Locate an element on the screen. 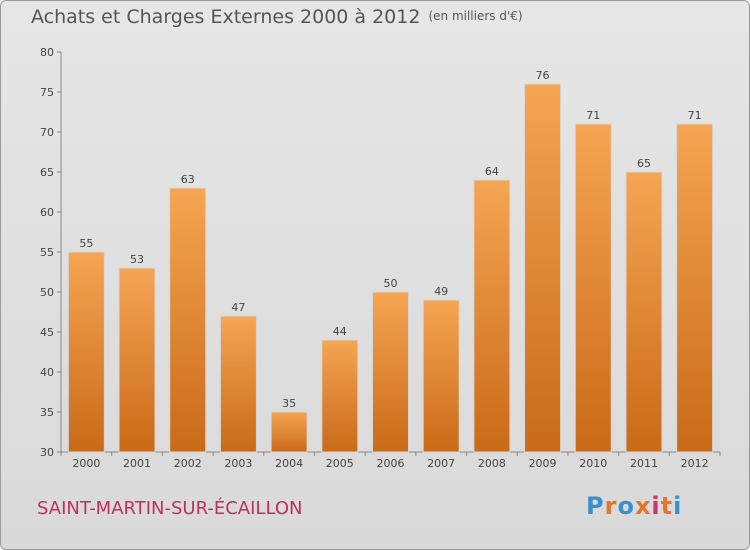  value-label: 63 is located at coordinates (188, 179).